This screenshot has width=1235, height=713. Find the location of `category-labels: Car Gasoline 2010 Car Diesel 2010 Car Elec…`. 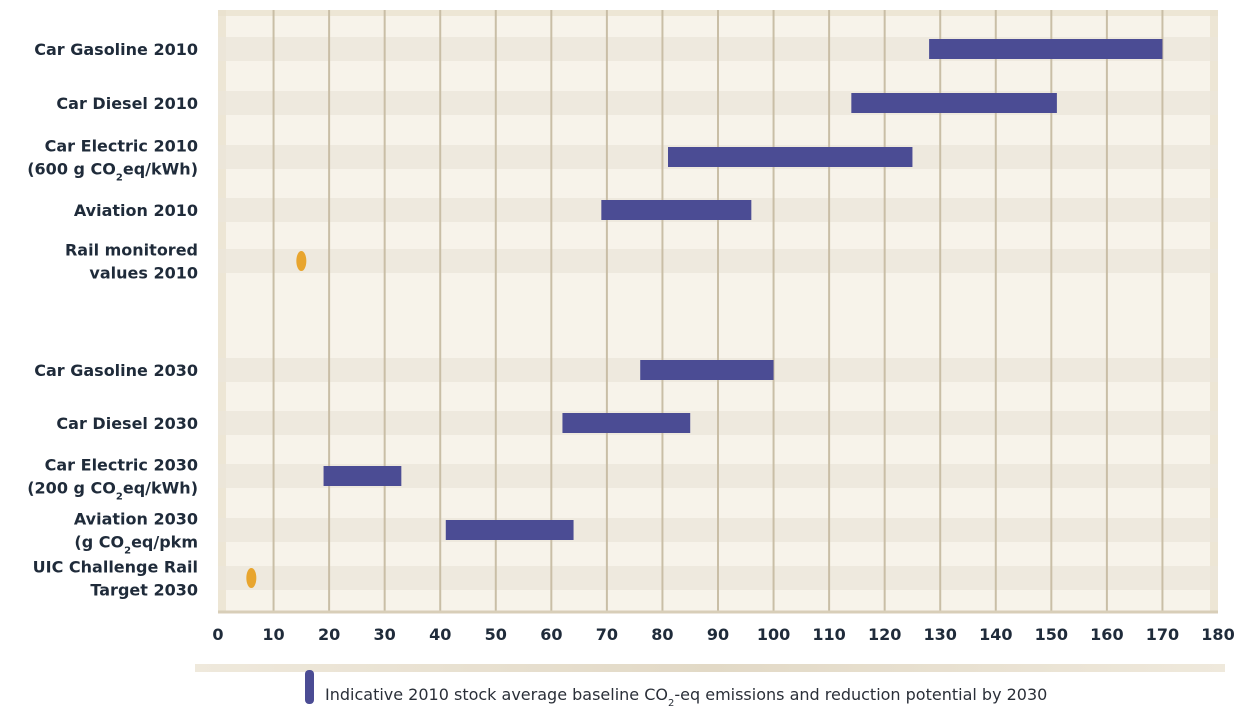

category-labels: Car Gasoline 2010 Car Diesel 2010 Car Elec… is located at coordinates (112, 320).